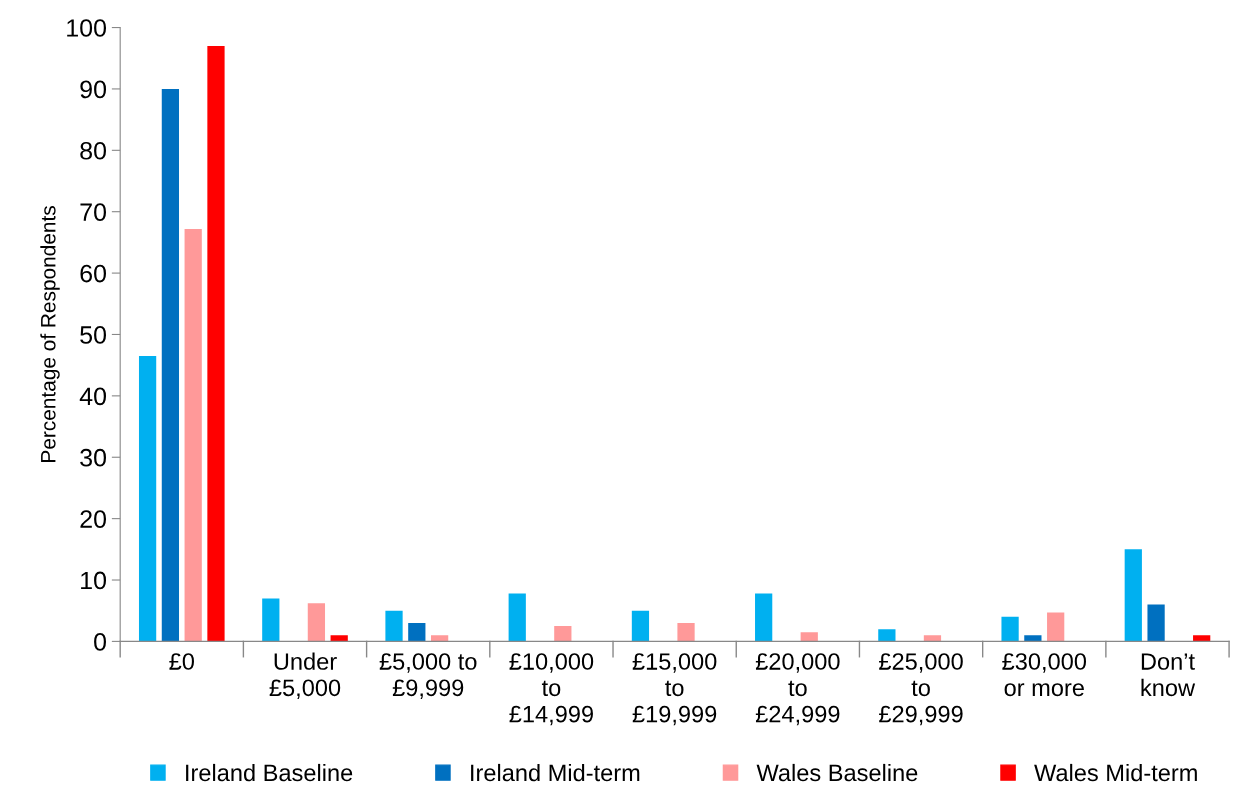 The image size is (1239, 787). I want to click on x-tick-label: £5,000 to £9,999, so click(428, 676).